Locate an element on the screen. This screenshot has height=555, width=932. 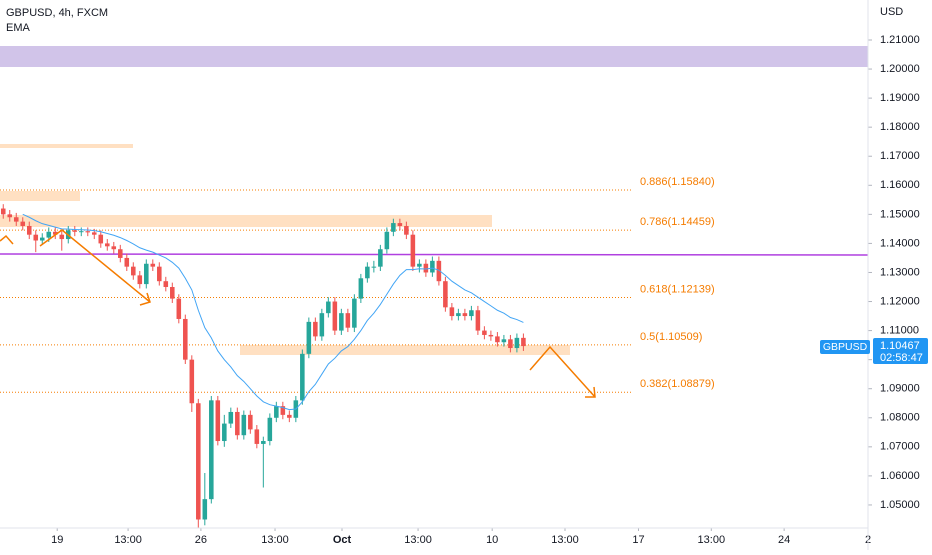
arrow-head is located at coordinates (145, 299).